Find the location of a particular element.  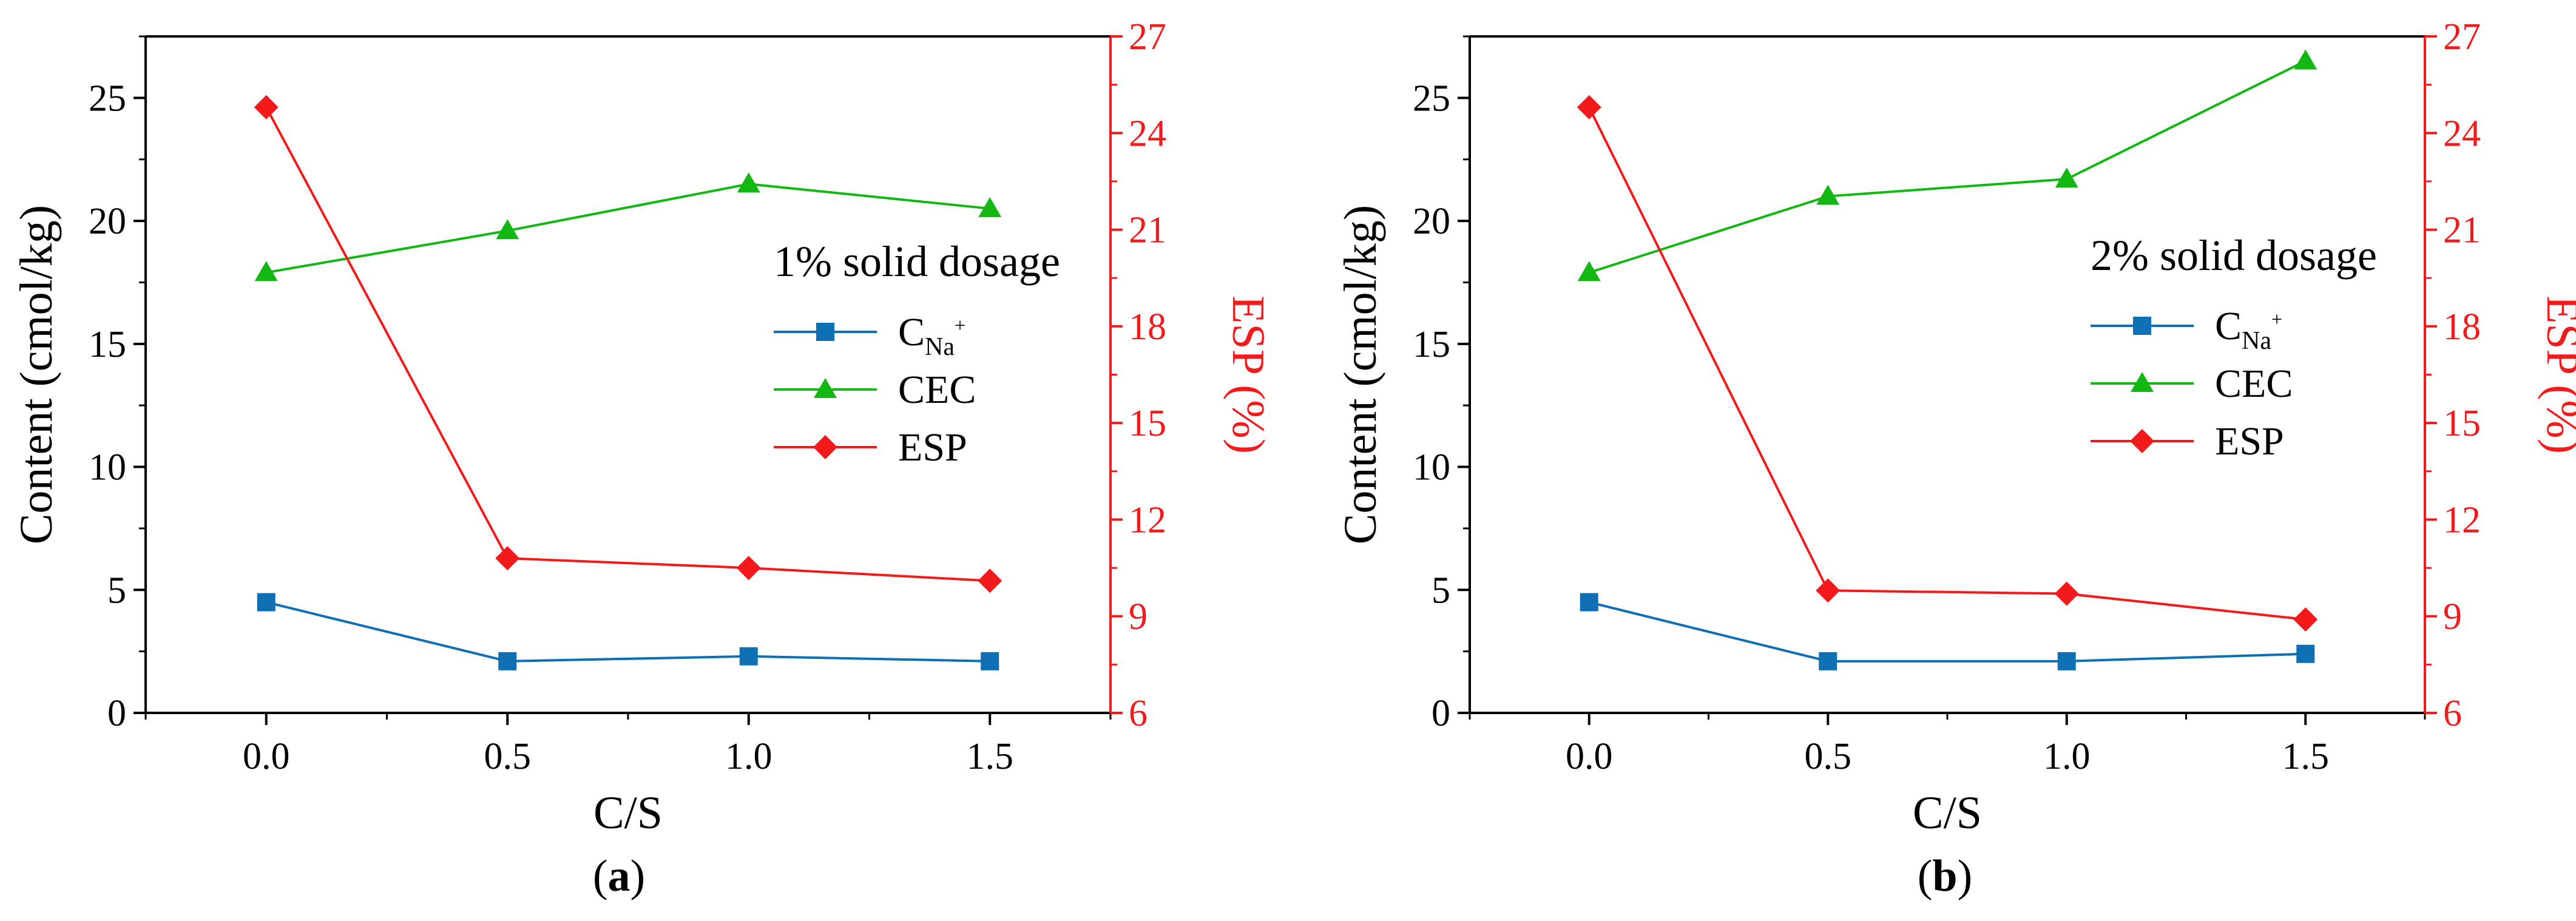

panel-caption-letter: b is located at coordinates (1944, 876).